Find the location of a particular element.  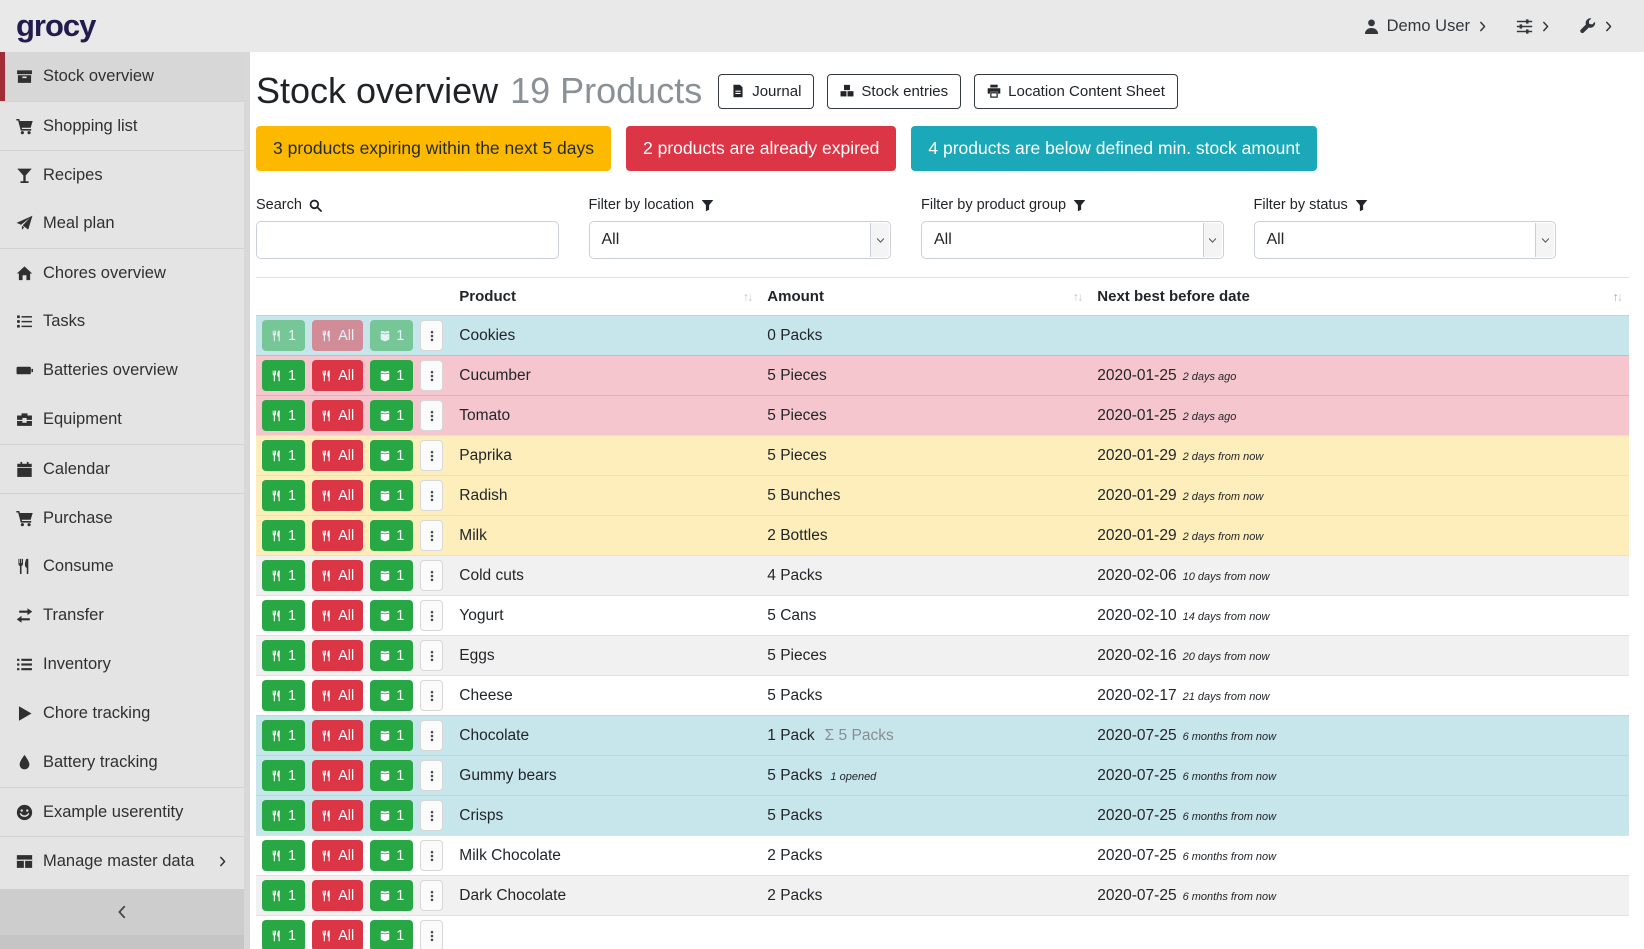

settings-menu is located at coordinates (1533, 26).